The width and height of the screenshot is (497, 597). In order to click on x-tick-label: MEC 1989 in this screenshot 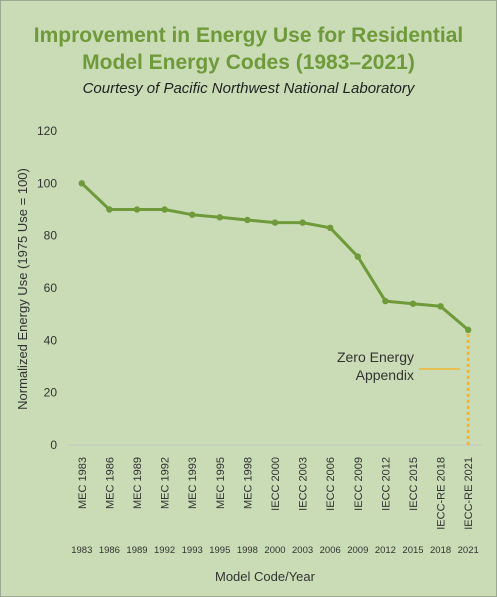, I will do `click(138, 483)`.